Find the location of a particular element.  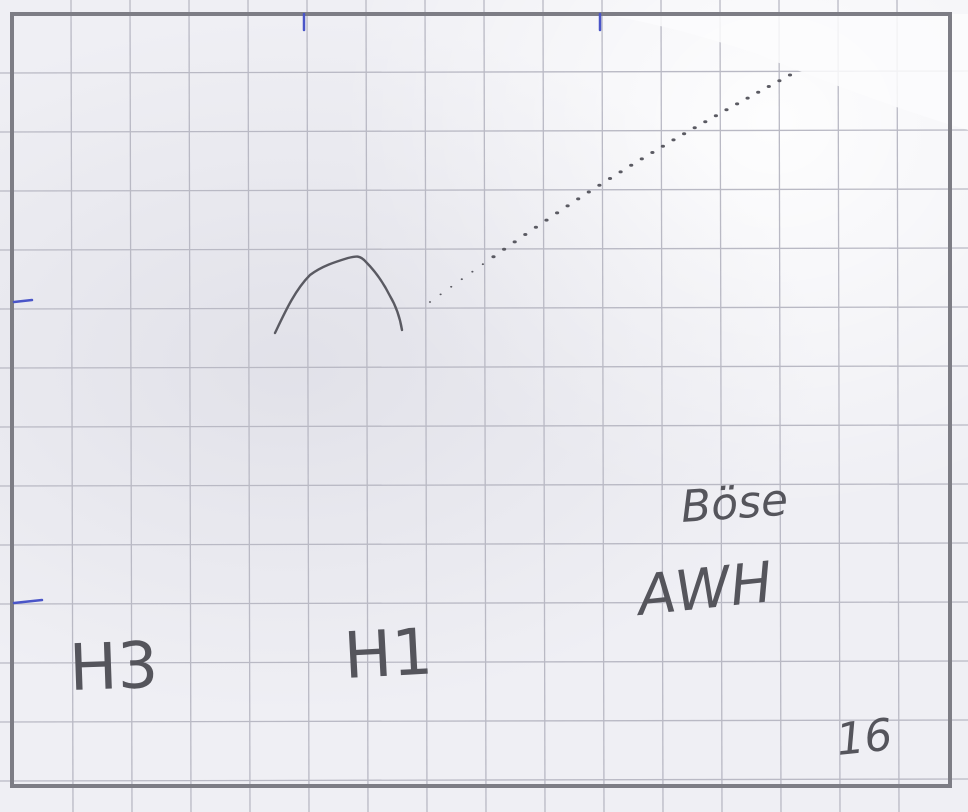

label-author-top: Böse is located at coordinates (734, 504).